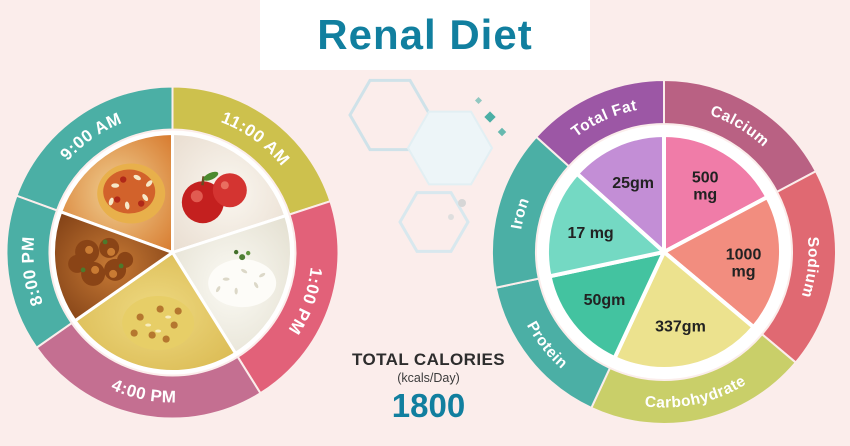 The width and height of the screenshot is (850, 446). I want to click on food-image-steamed-rice, so click(231, 284).